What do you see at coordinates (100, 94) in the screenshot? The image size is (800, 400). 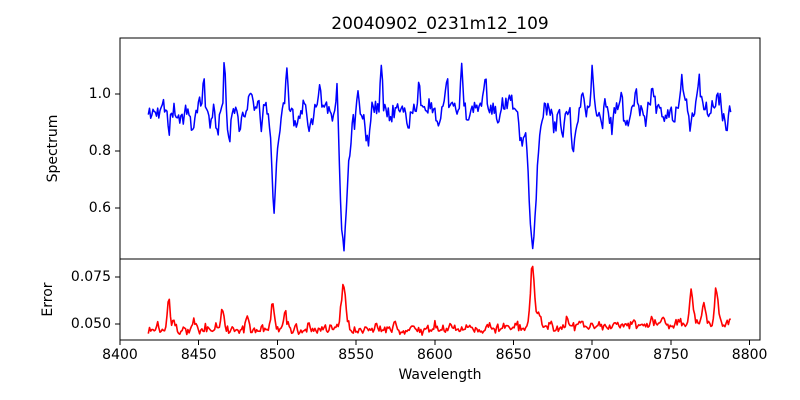 I see `spectrum-y-tick-label: 1.0` at bounding box center [100, 94].